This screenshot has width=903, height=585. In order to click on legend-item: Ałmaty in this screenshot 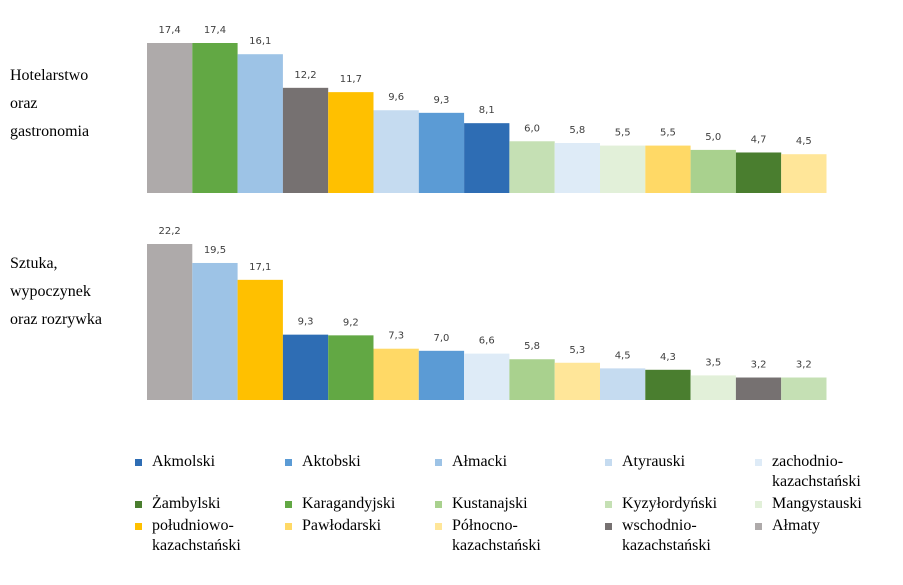, I will do `click(827, 536)`.